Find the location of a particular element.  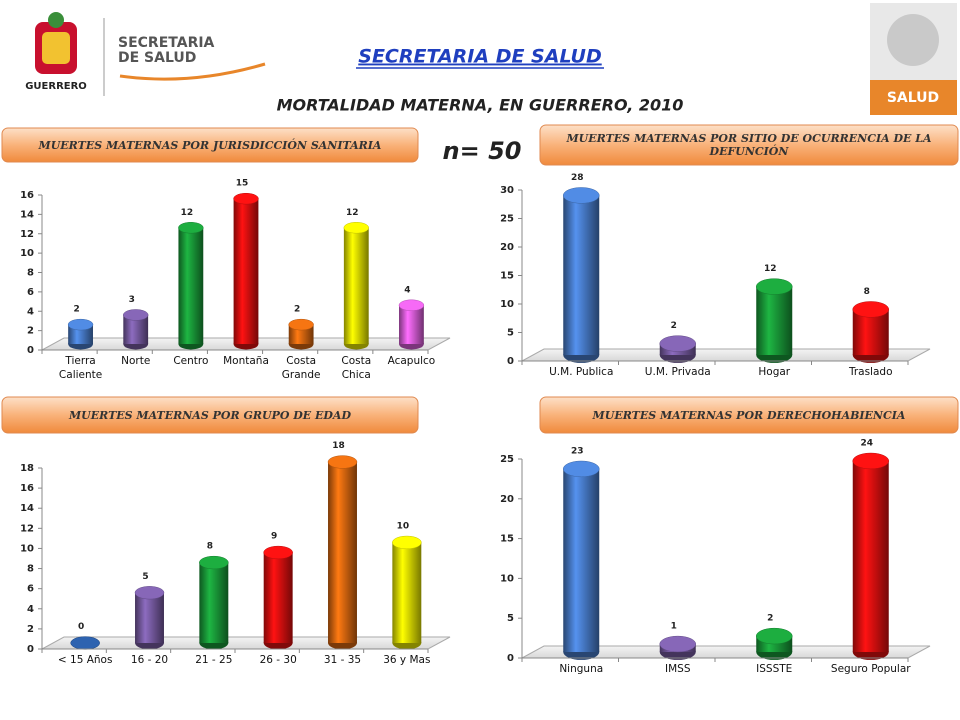

x-tick-label: U.M. Publica is located at coordinates (581, 372).